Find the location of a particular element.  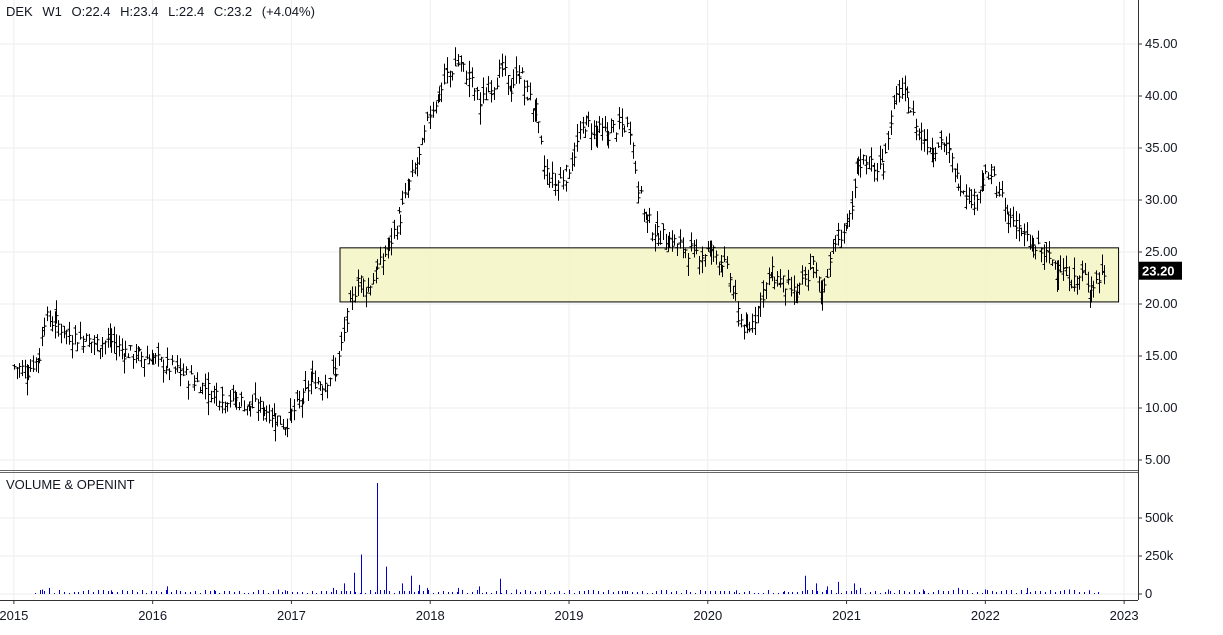

time-tick-label: 2022 is located at coordinates (985, 615).